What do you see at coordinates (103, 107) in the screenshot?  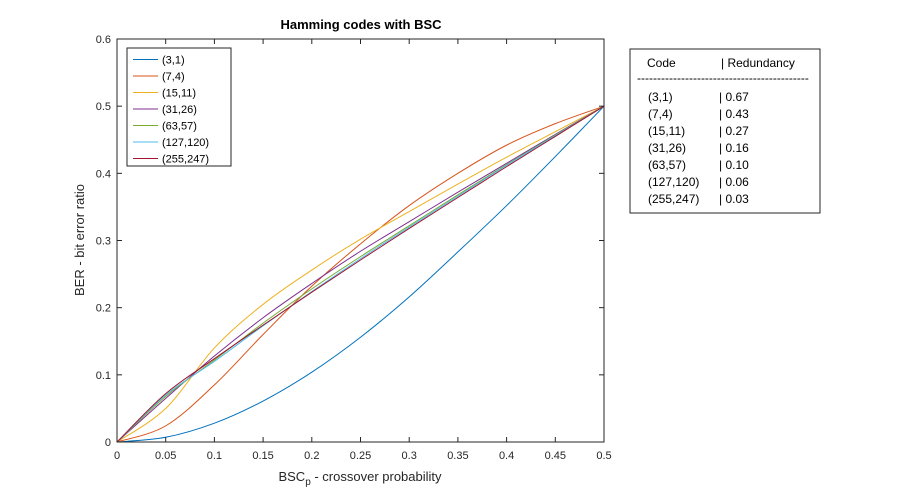 I see `y-tick-label: 0.5` at bounding box center [103, 107].